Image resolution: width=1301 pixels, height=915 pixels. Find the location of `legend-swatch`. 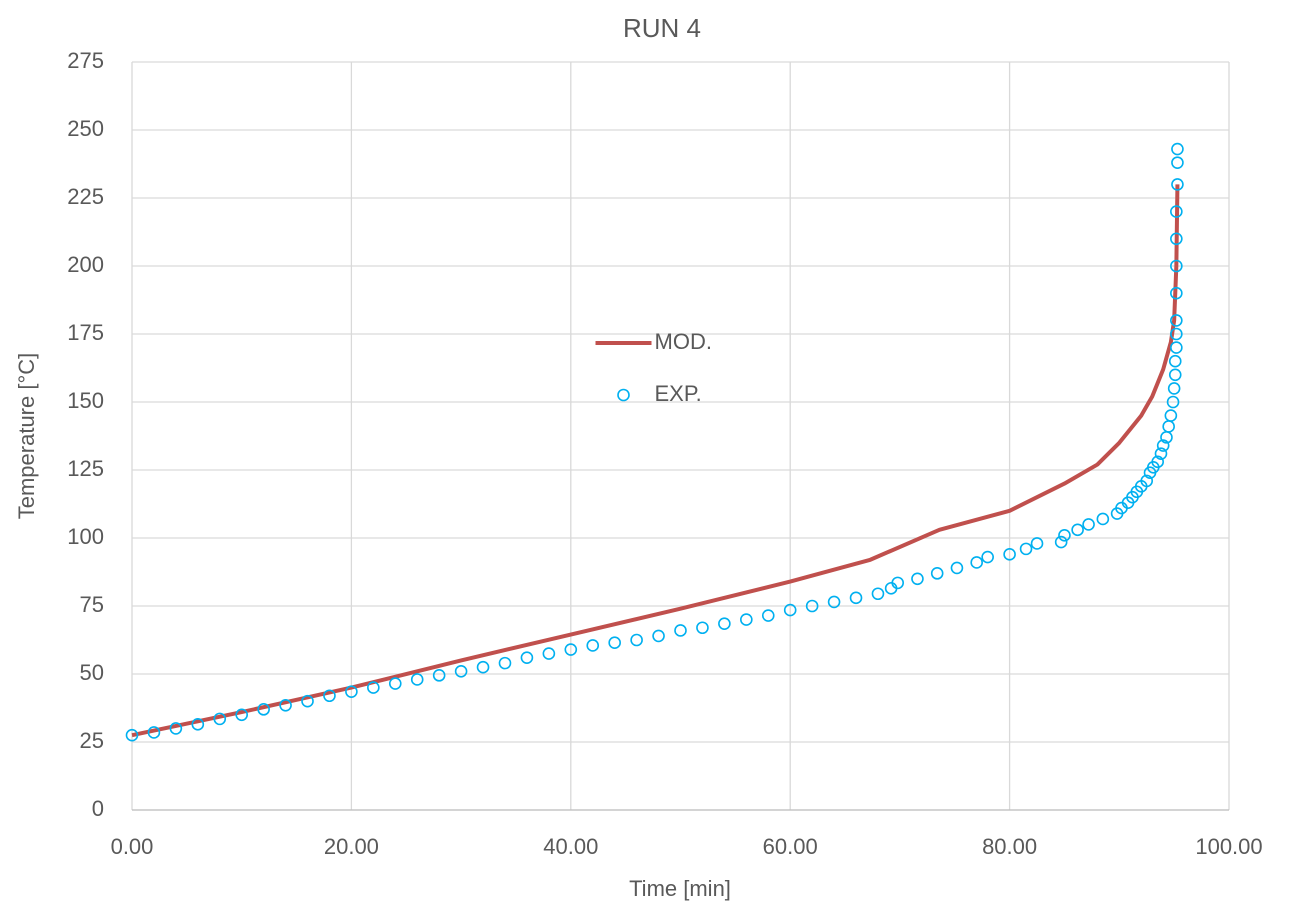

legend-swatch is located at coordinates (623, 395).